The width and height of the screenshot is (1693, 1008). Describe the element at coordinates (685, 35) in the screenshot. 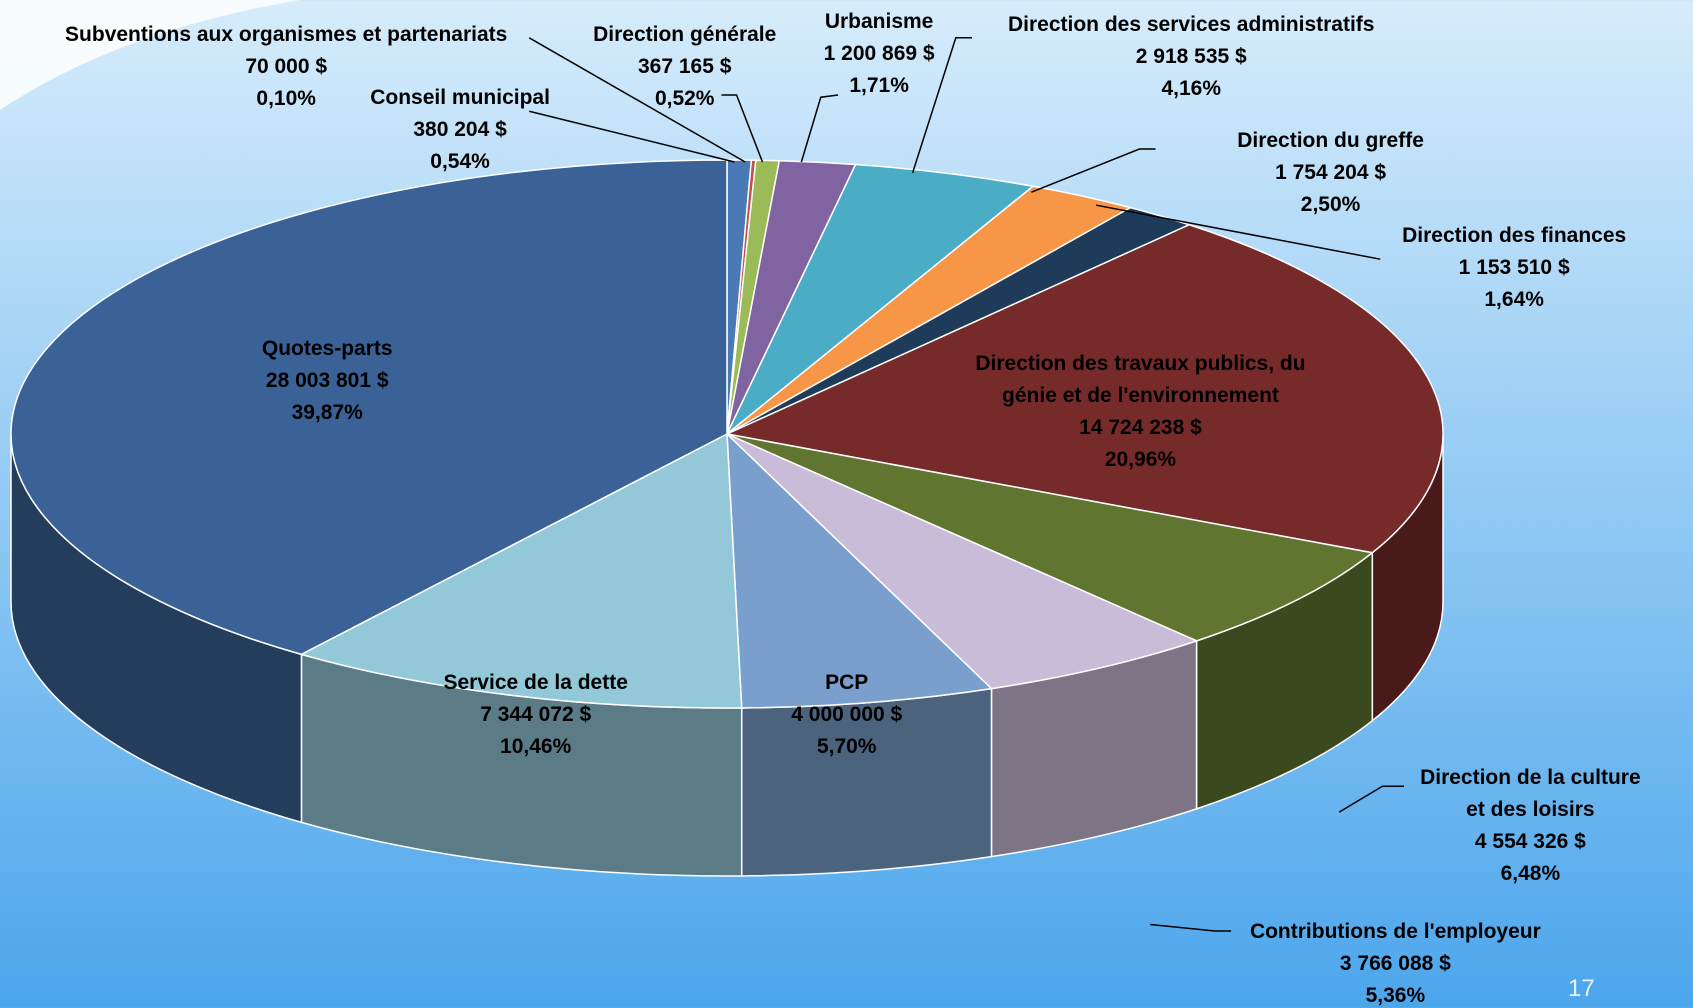

I see `slice-name: Direction générale` at that location.